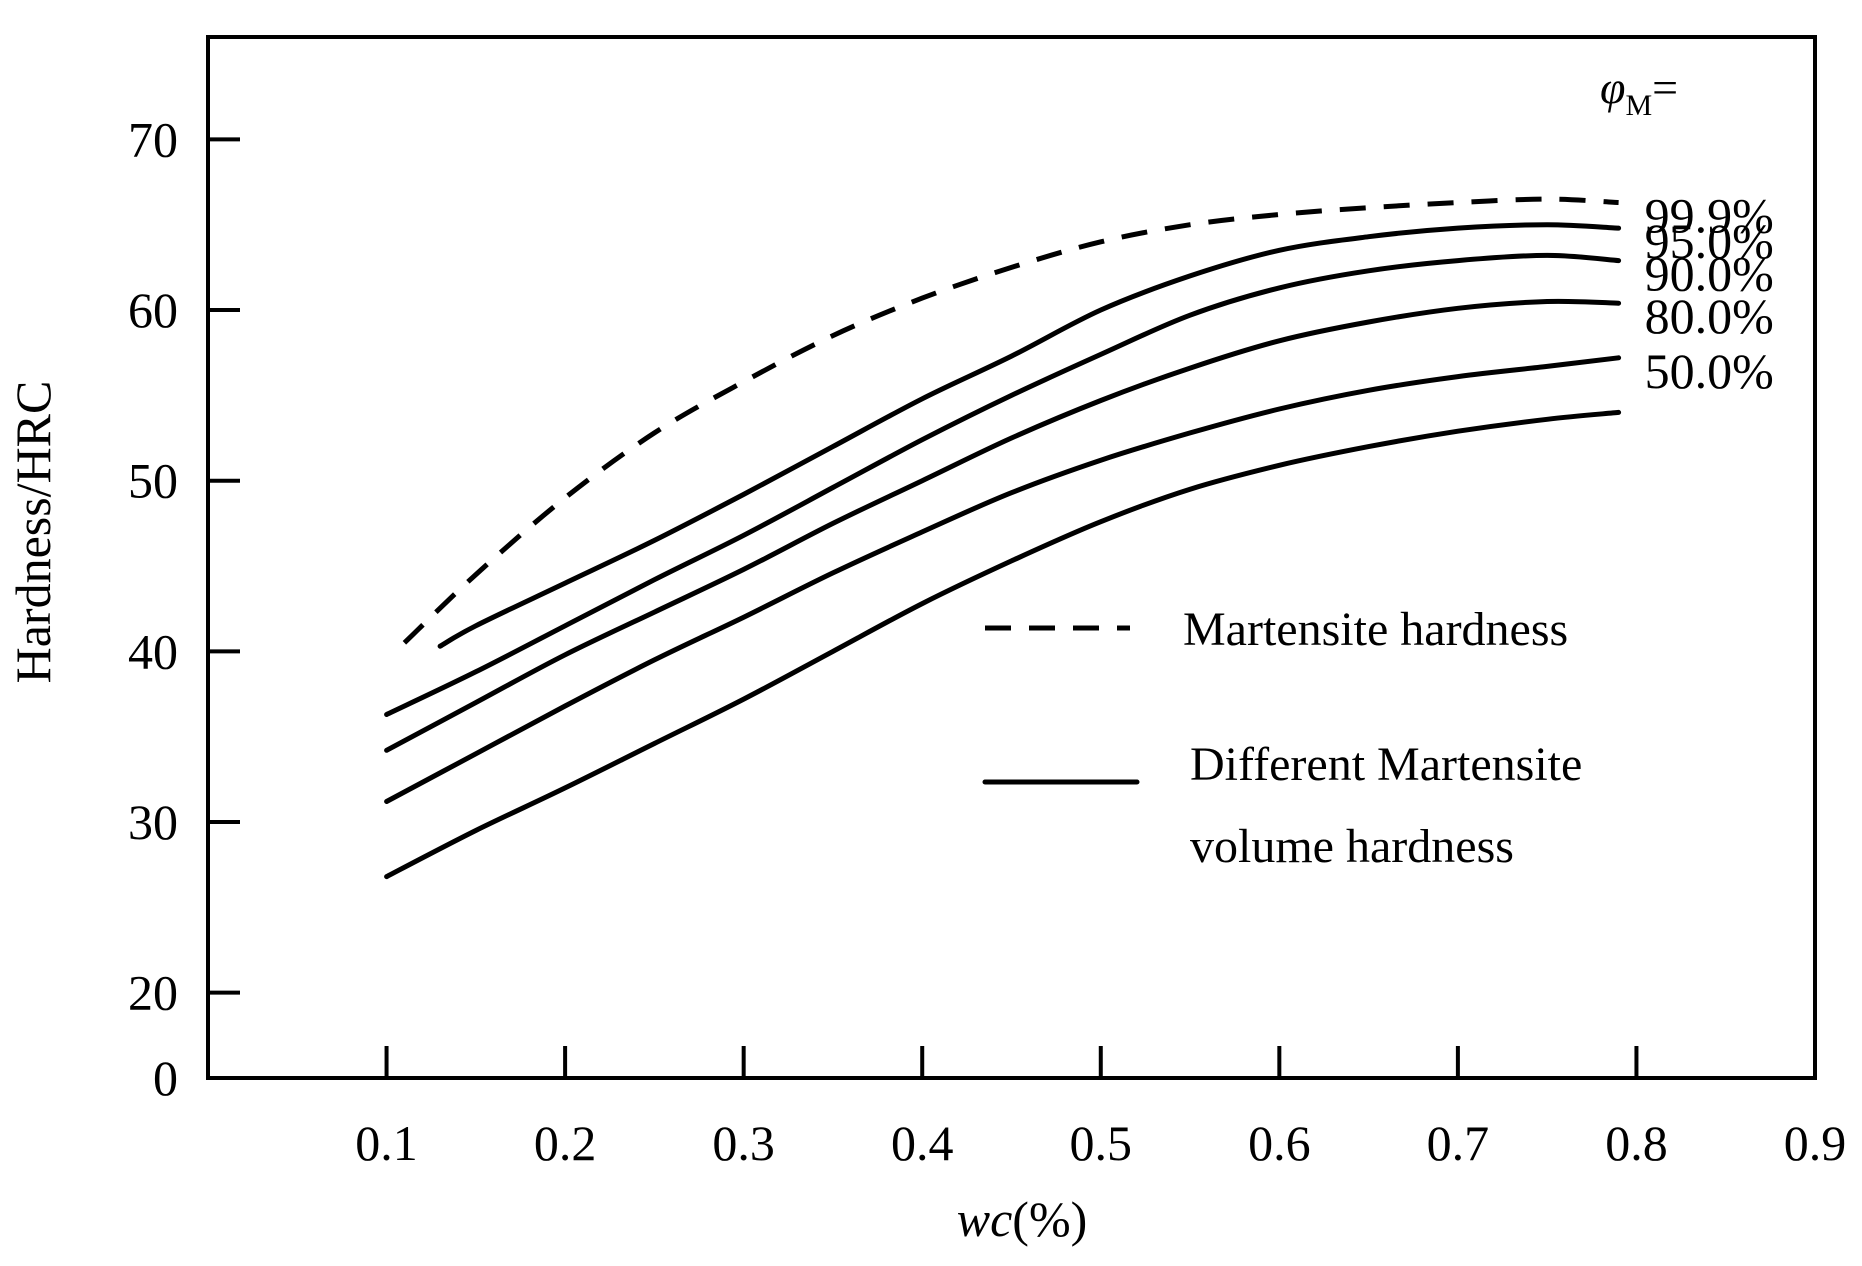 The width and height of the screenshot is (1862, 1266). I want to click on x-tick-label: 0.2, so click(565, 1143).